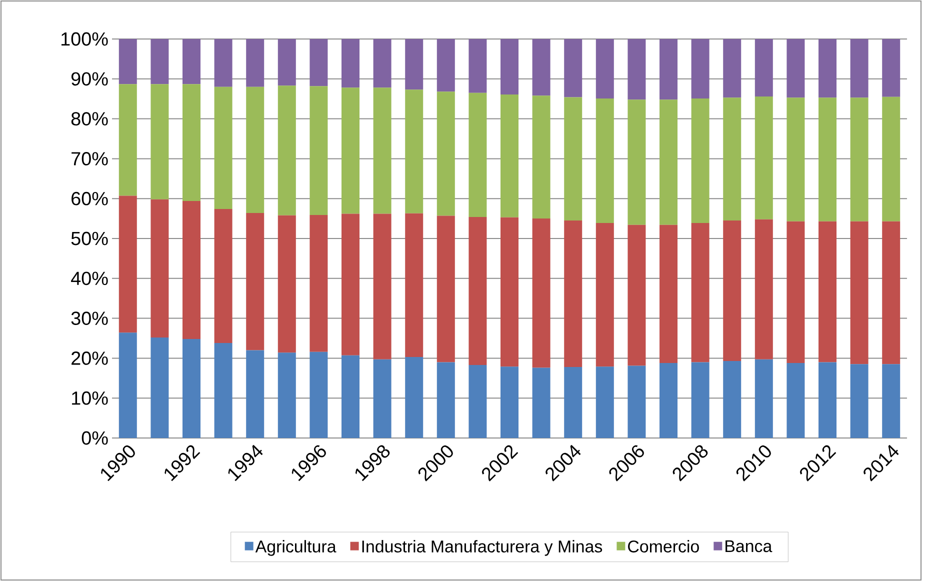 The height and width of the screenshot is (581, 925). What do you see at coordinates (90, 159) in the screenshot?
I see `y-tick-label: 70%` at bounding box center [90, 159].